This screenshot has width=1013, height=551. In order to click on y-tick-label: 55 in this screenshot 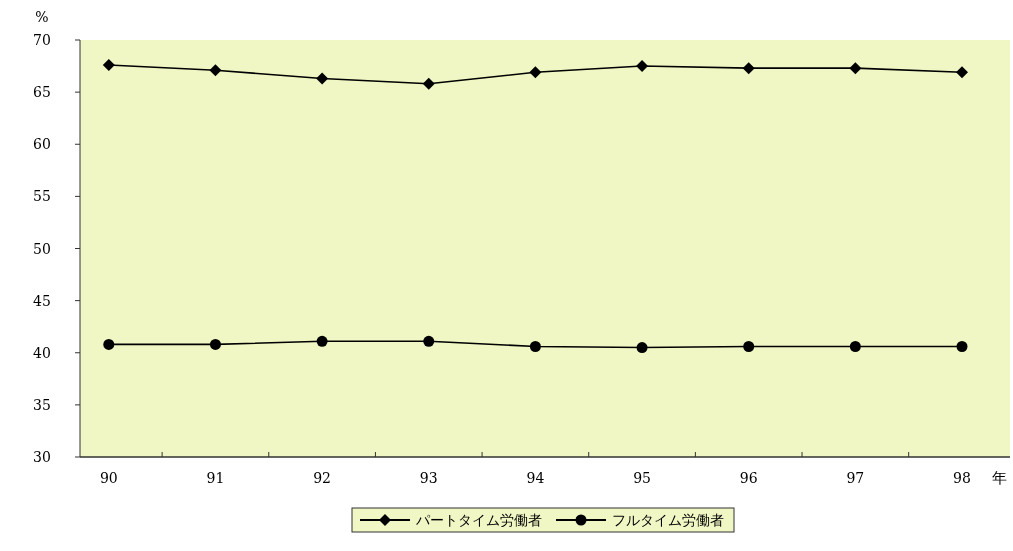, I will do `click(42, 196)`.